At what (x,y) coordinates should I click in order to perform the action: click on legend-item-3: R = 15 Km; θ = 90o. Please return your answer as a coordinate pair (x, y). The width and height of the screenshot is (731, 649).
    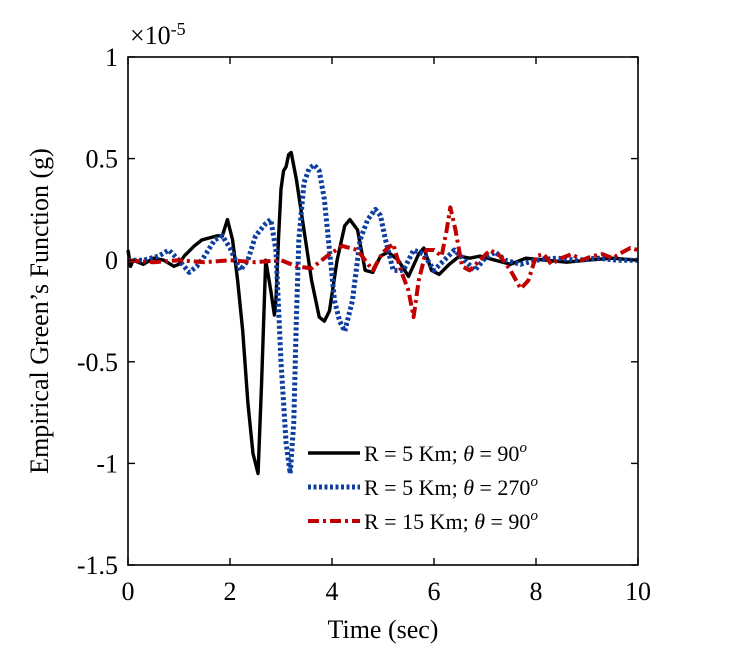
    Looking at the image, I should click on (423, 521).